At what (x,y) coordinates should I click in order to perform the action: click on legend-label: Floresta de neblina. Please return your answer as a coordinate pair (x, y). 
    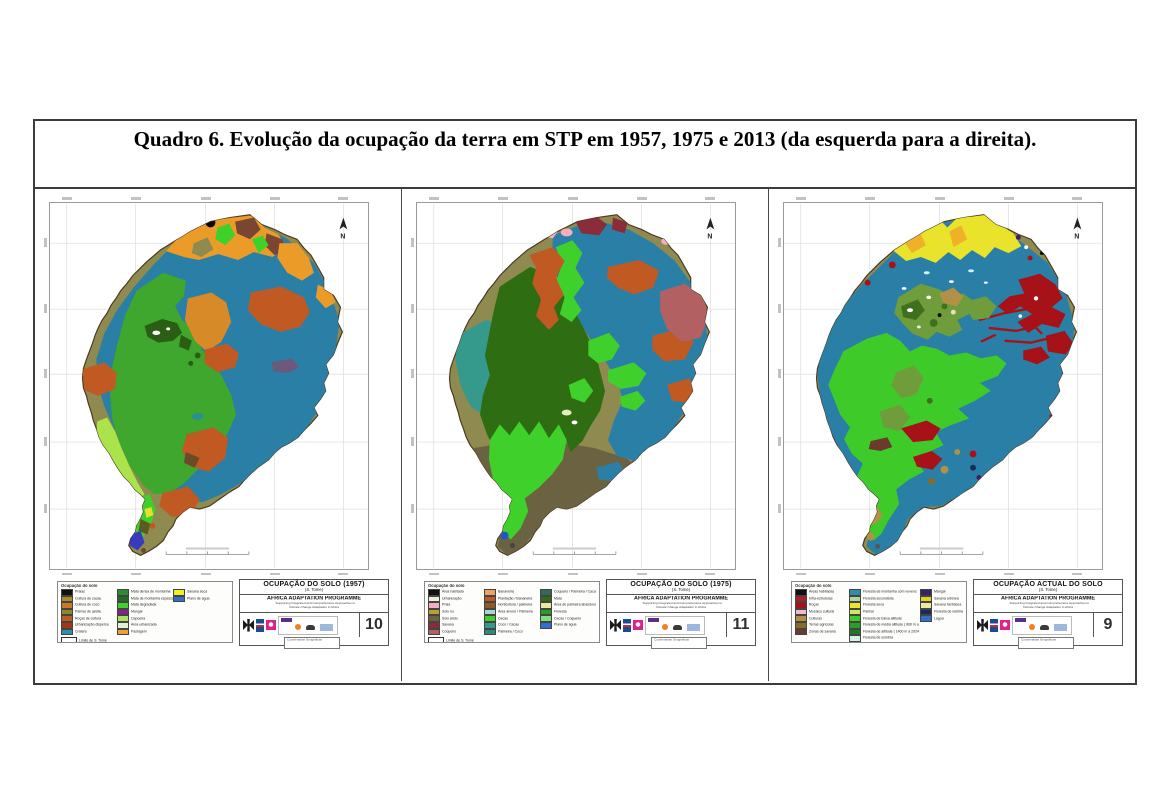
    Looking at the image, I should click on (948, 612).